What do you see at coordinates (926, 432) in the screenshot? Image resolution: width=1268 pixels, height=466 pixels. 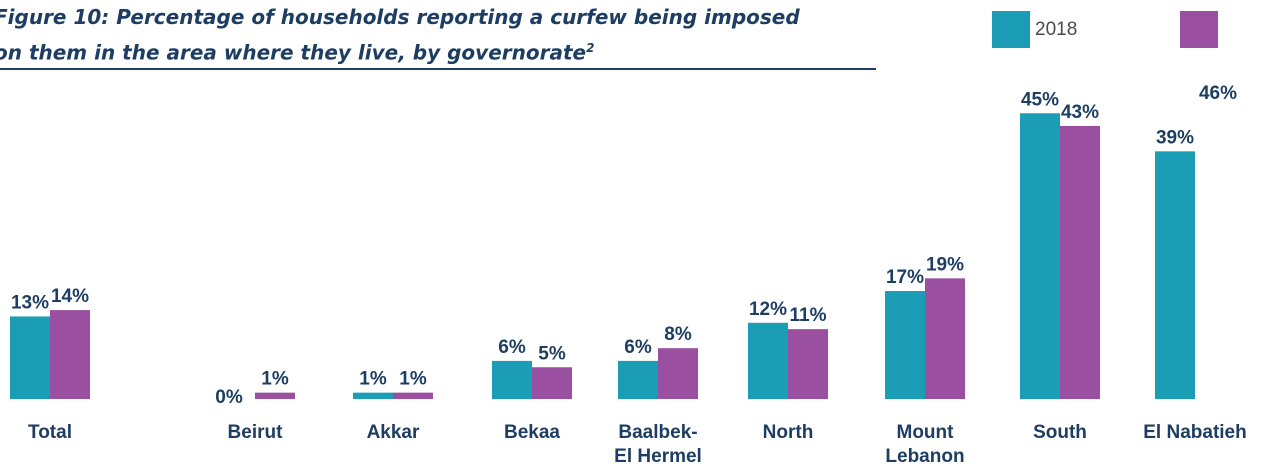 I see `category-label: Mount` at bounding box center [926, 432].